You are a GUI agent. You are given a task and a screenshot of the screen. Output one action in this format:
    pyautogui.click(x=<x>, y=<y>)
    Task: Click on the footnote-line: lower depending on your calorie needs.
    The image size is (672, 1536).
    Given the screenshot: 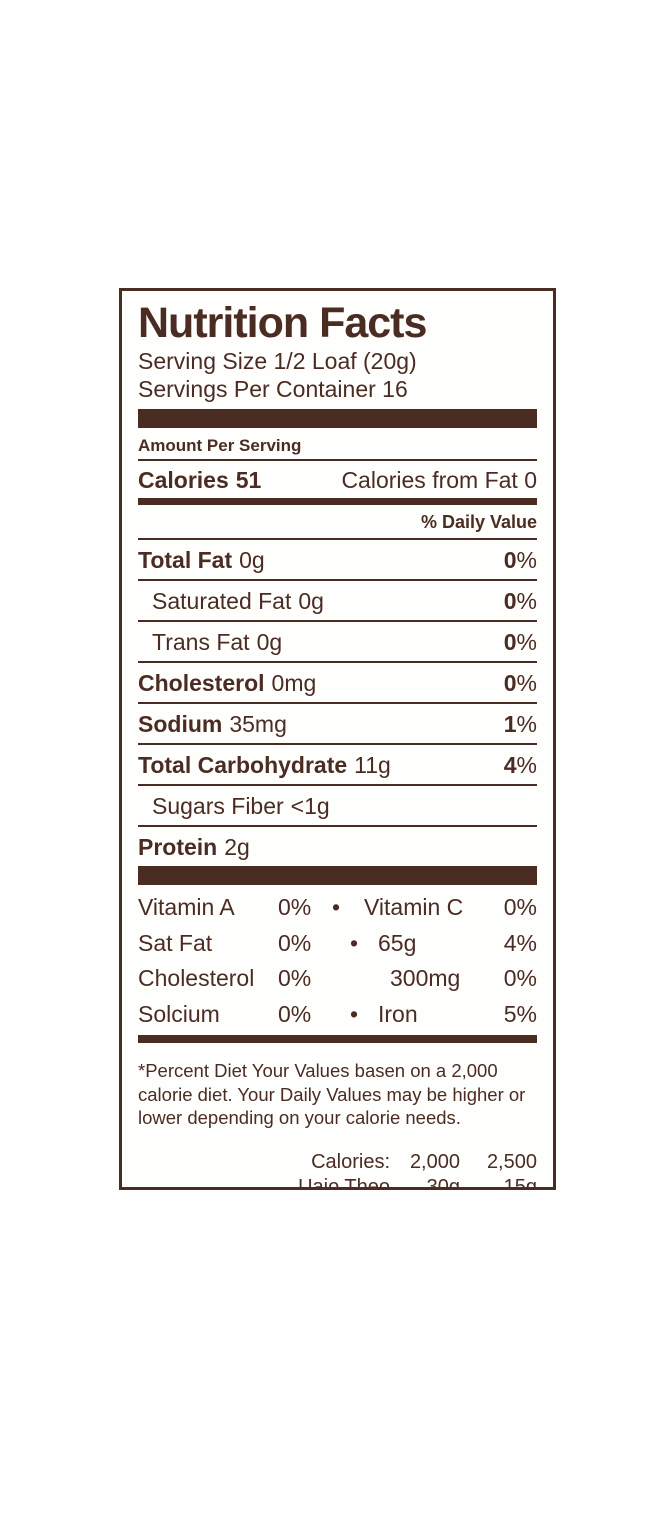 What is the action you would take?
    pyautogui.click(x=299, y=1117)
    